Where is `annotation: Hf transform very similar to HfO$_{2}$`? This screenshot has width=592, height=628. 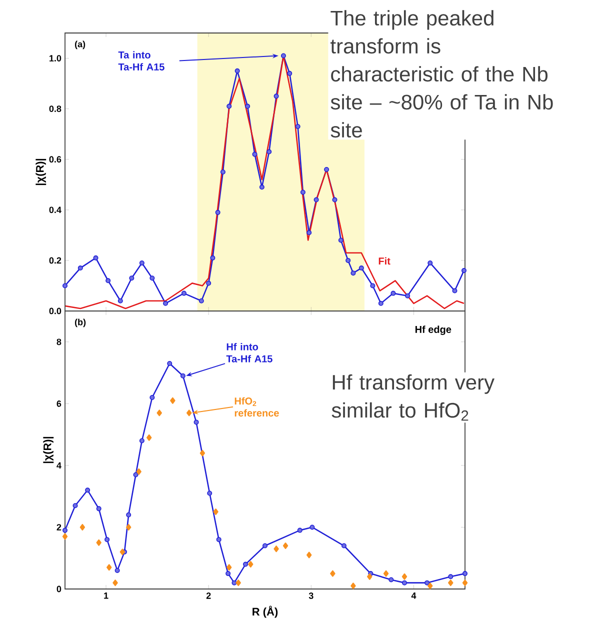
annotation: Hf transform very similar to HfO$_{2}$ is located at coordinates (413, 397).